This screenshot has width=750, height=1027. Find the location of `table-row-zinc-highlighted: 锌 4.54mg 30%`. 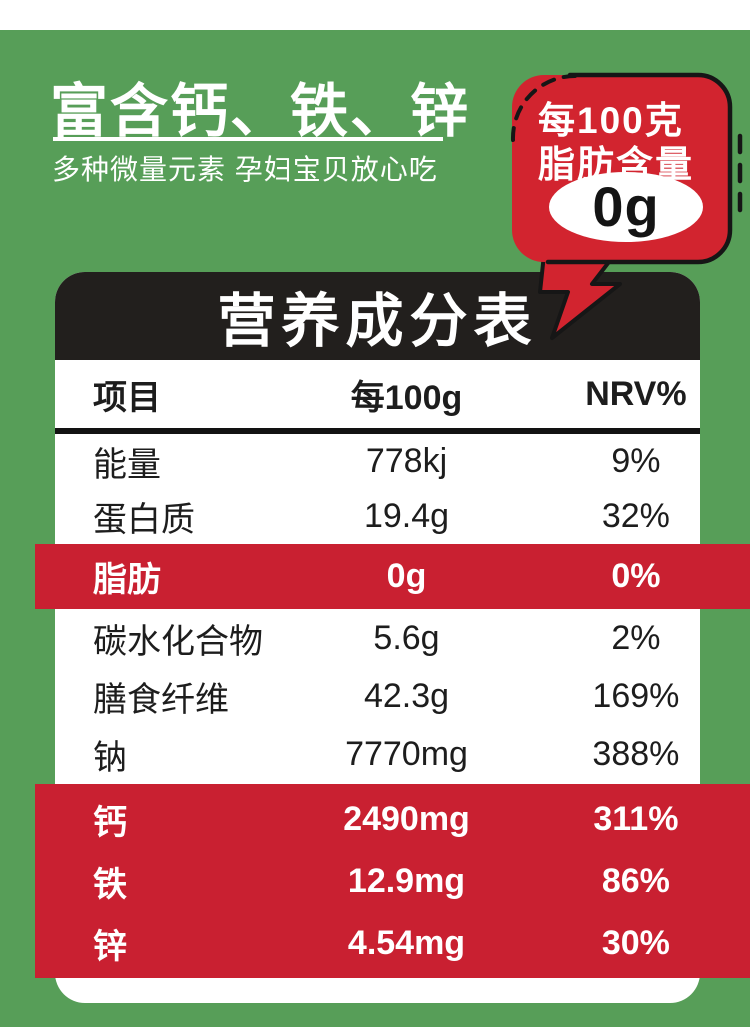

table-row-zinc-highlighted: 锌 4.54mg 30% is located at coordinates (377, 943).